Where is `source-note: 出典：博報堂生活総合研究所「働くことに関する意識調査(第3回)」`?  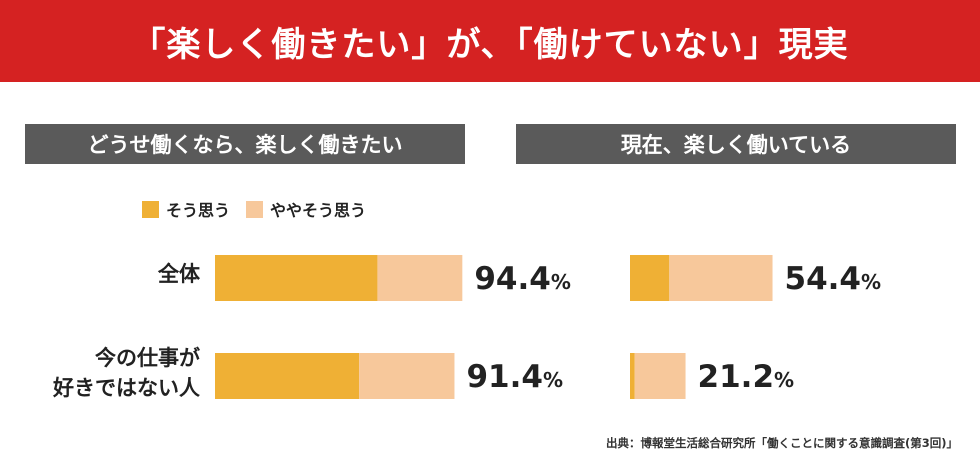
source-note: 出典：博報堂生活総合研究所「働くことに関する意識調査(第3回)」 is located at coordinates (781, 443).